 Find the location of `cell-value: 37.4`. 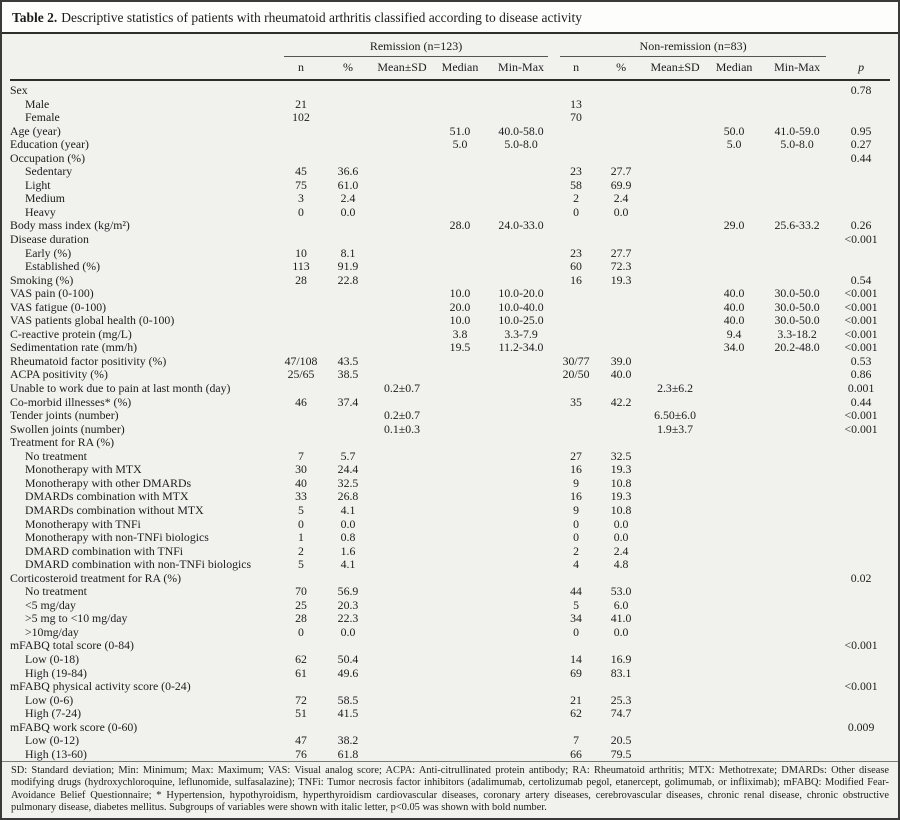

cell-value: 37.4 is located at coordinates (348, 402).